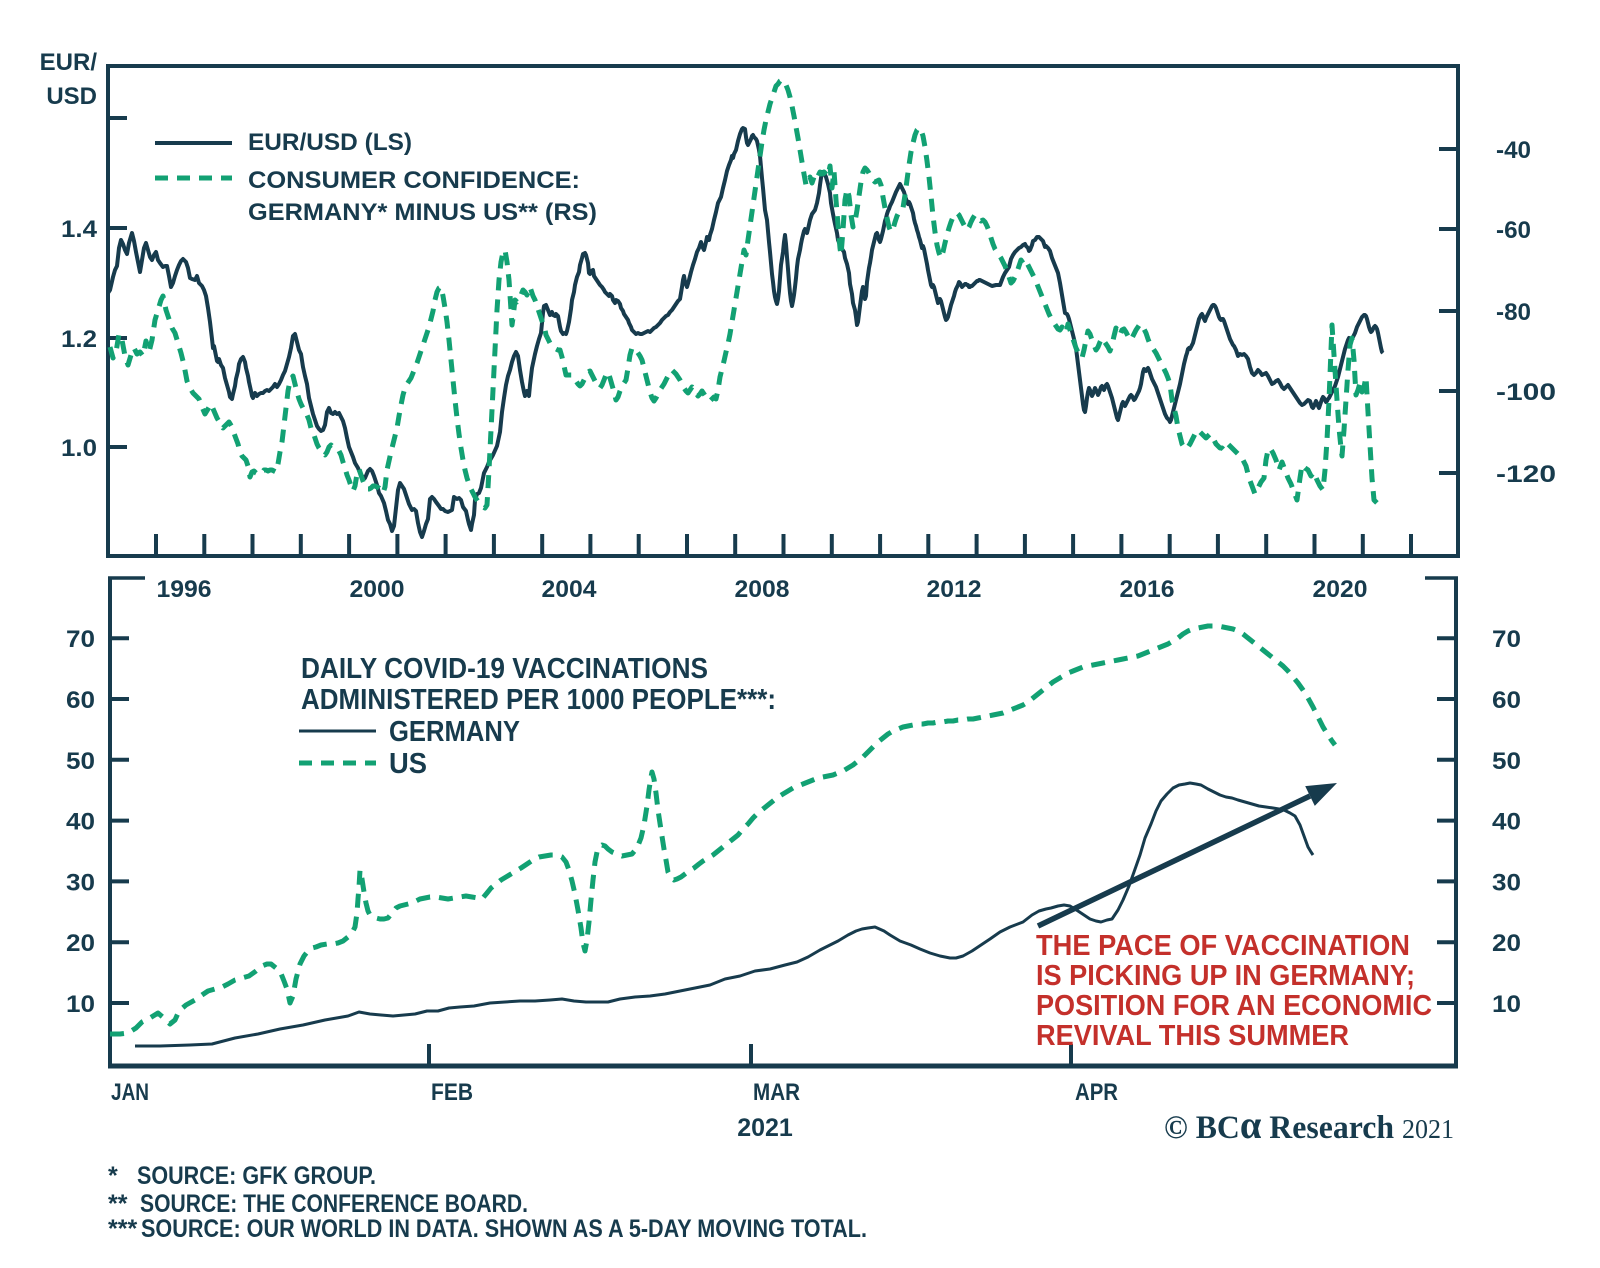 This screenshot has height=1268, width=1600. What do you see at coordinates (422, 212) in the screenshot?
I see `svg-text: GERMANY* MINUS US** (RS)` at bounding box center [422, 212].